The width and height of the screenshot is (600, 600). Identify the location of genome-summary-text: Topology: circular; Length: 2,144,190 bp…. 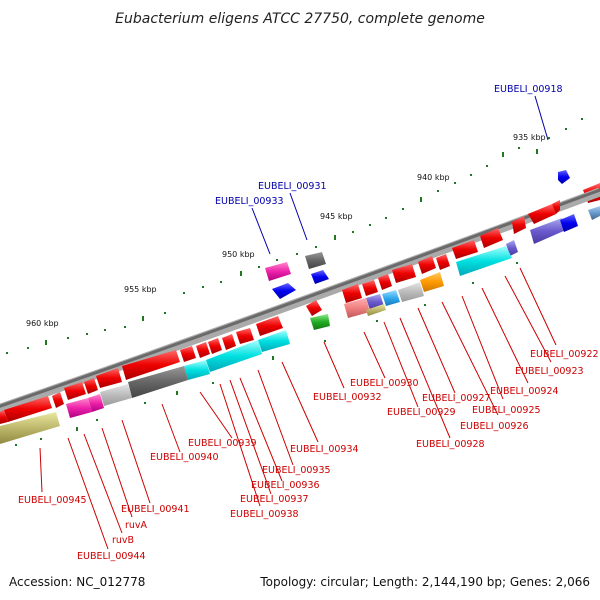
(424, 582).